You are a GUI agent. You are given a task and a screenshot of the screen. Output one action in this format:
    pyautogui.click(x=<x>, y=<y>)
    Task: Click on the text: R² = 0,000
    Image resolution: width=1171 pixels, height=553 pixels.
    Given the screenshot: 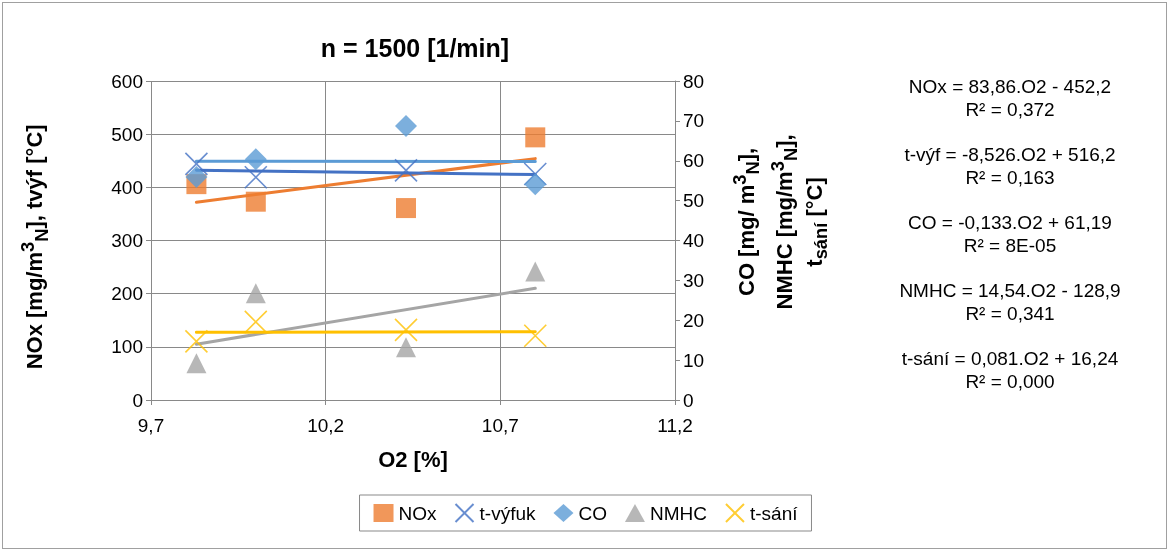 What is the action you would take?
    pyautogui.click(x=1010, y=381)
    